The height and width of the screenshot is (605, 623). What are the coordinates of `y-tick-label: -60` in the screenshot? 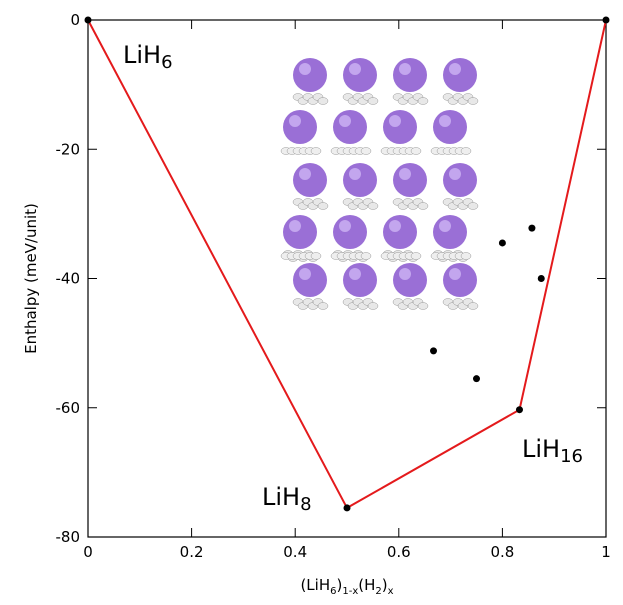 It's located at (68, 408).